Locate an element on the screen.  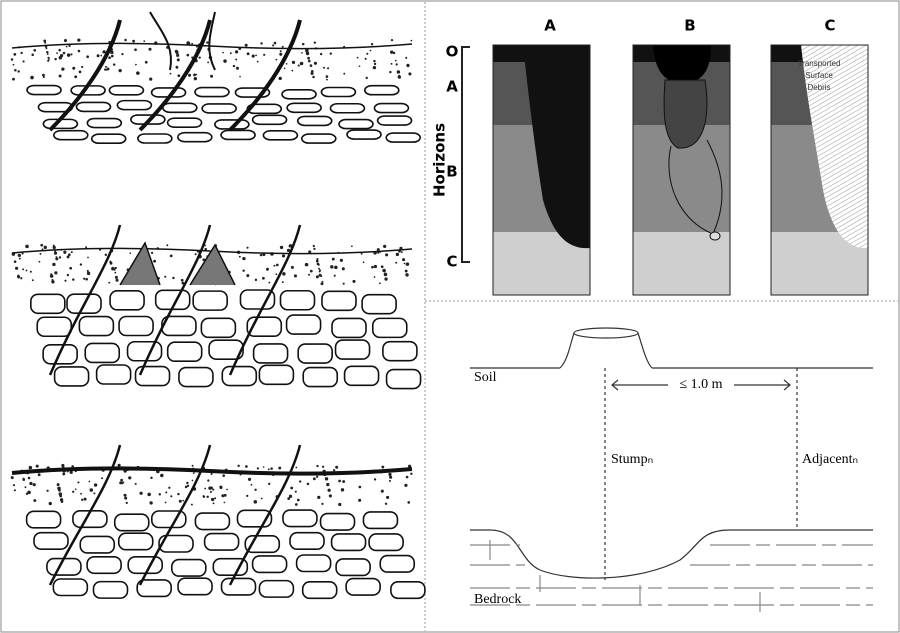
blob is located at coordinates (685, 114).